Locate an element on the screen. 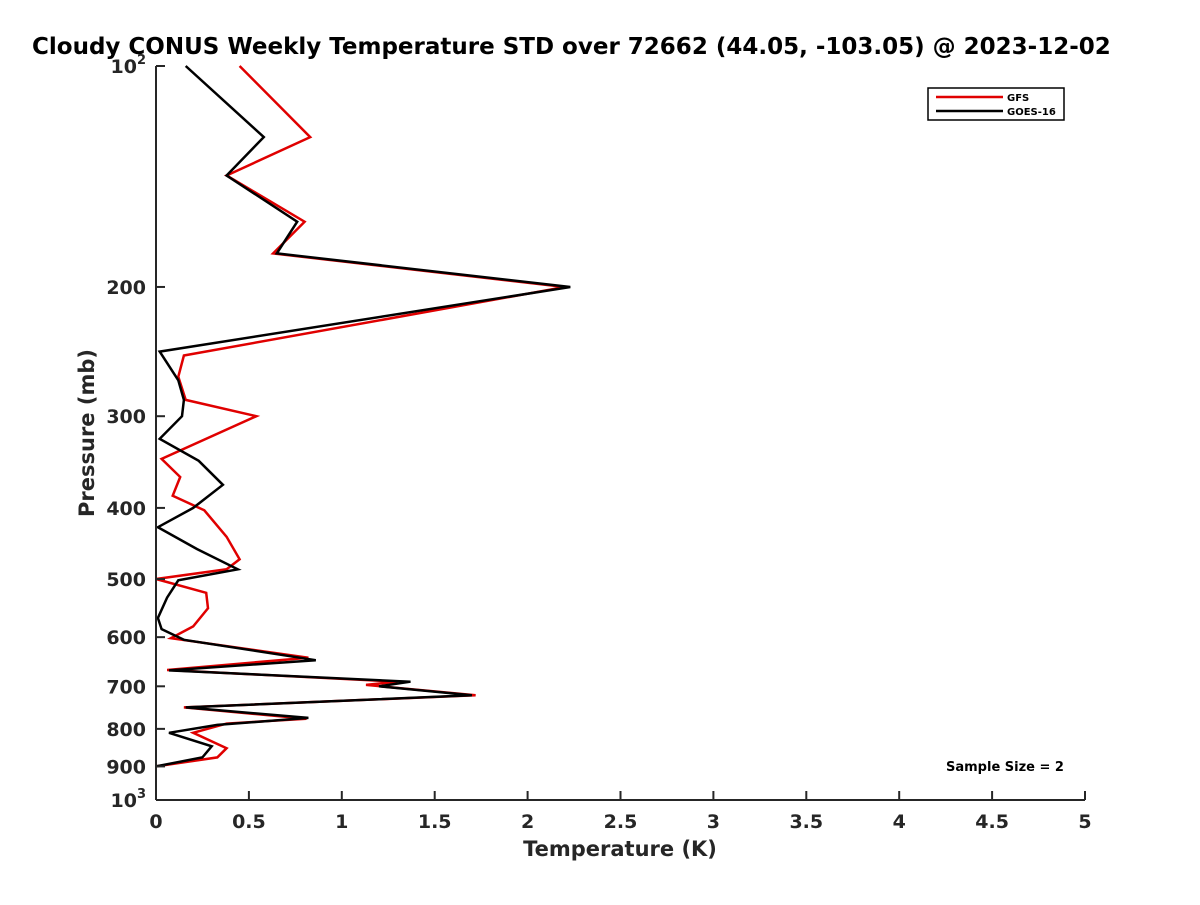 The width and height of the screenshot is (1200, 905). x-tick-label: 5 is located at coordinates (1084, 822).